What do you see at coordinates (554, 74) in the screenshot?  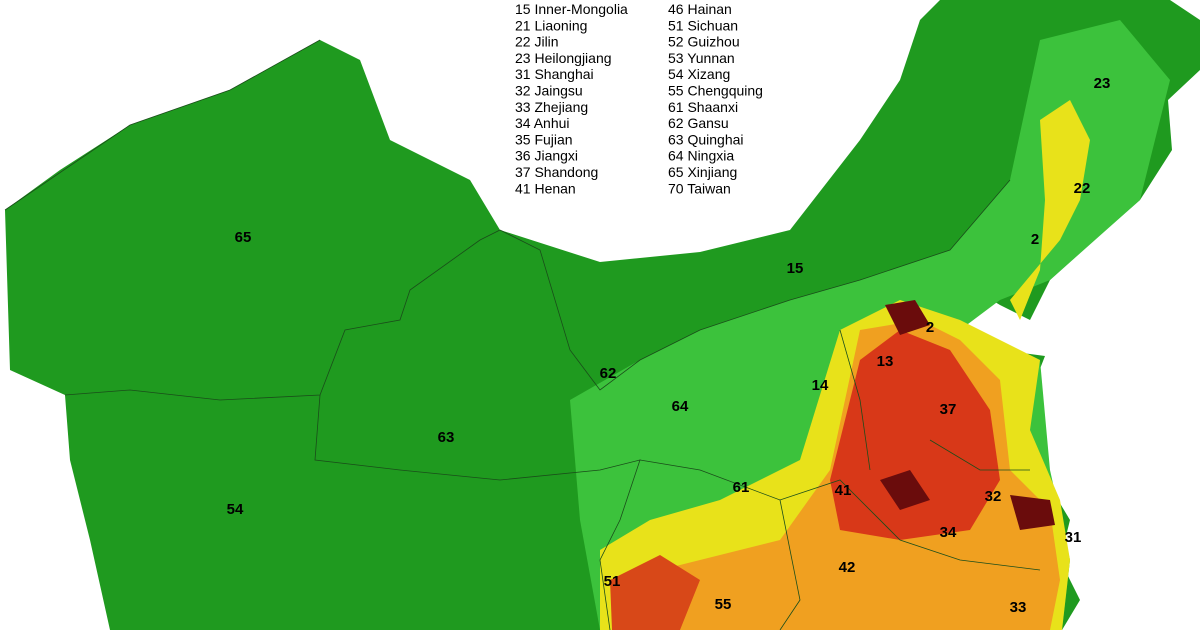 I see `legend-entry: 31 Shanghai` at bounding box center [554, 74].